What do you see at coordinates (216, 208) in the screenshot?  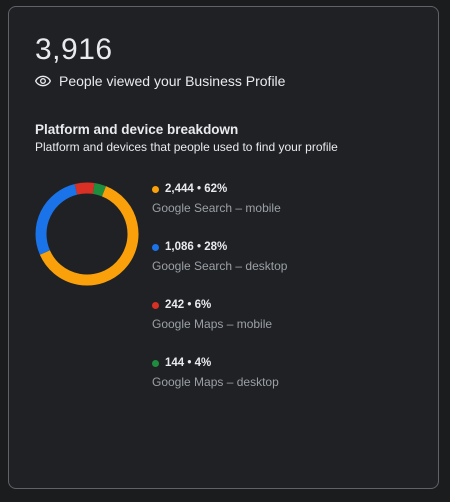 I see `legend-label: Google Search – mobile` at bounding box center [216, 208].